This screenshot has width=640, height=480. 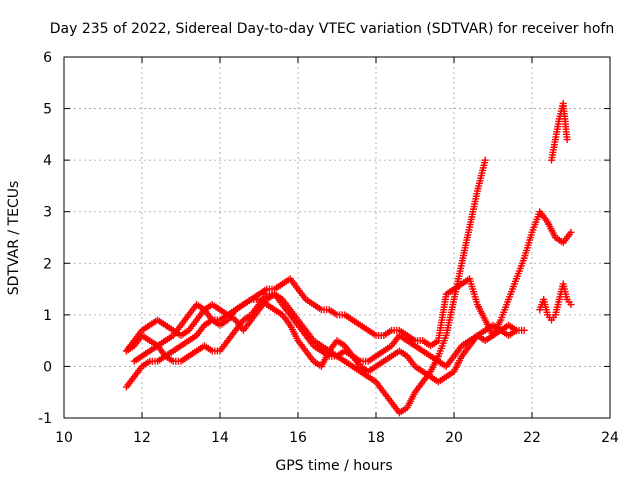 I want to click on x-axis-label: GPS time / hours, so click(x=333, y=466).